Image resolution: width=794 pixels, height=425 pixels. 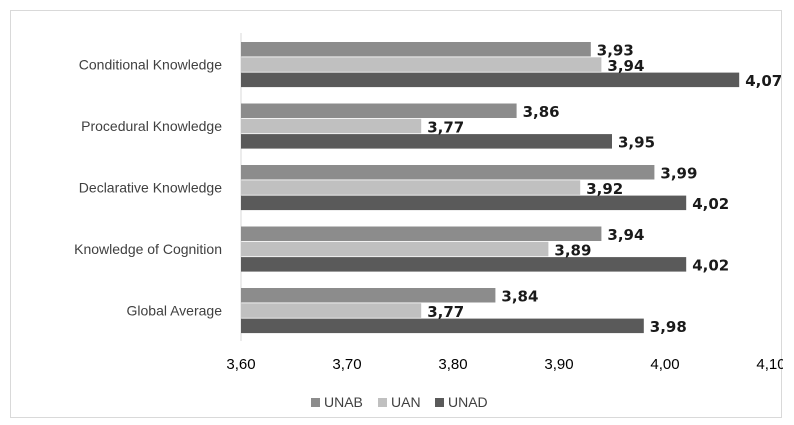 I want to click on data-label: 3,95, so click(x=636, y=143).